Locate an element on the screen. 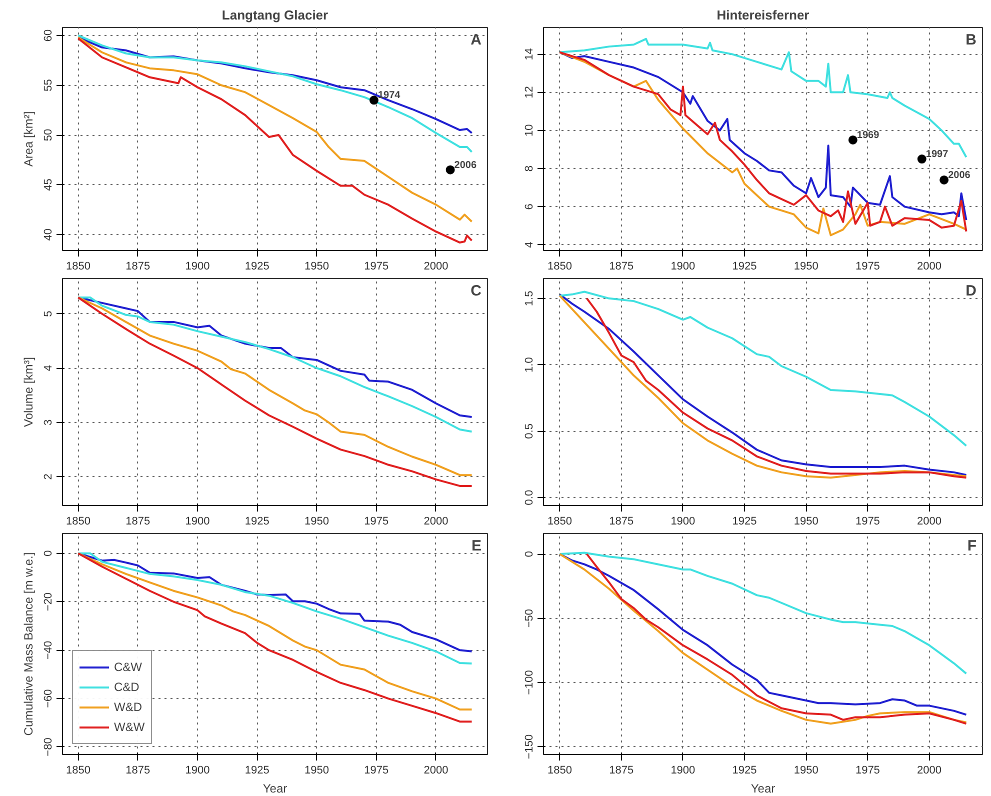 The image size is (991, 796). chart-title: Hintereisferner is located at coordinates (763, 15).